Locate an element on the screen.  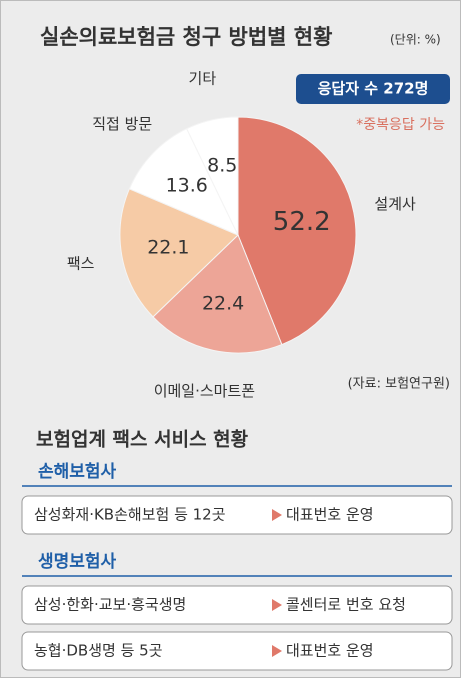
note: *중복응답 가능 is located at coordinates (400, 125).